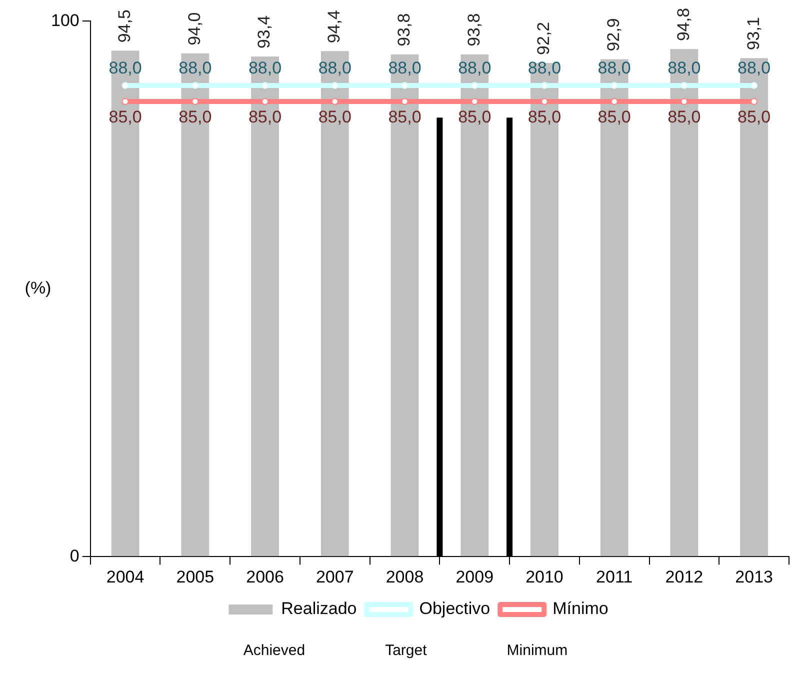  I want to click on x-tick-label: 2009, so click(475, 576).